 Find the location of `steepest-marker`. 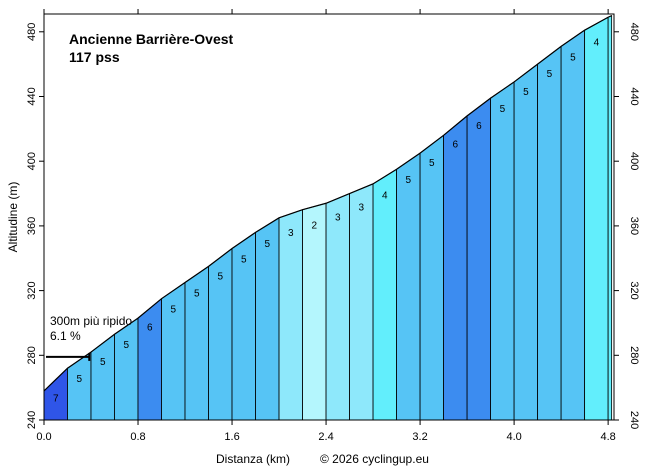

steepest-marker is located at coordinates (68, 356).